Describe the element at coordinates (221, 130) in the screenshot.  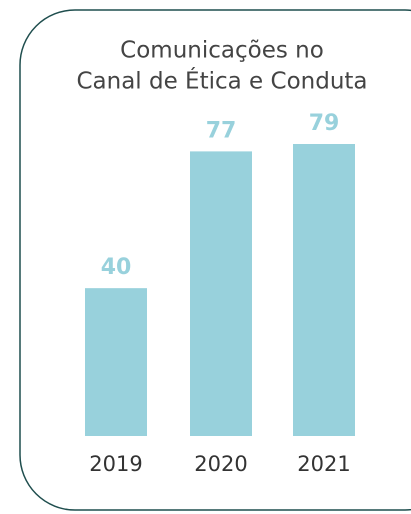
I see `data-label: 77` at that location.